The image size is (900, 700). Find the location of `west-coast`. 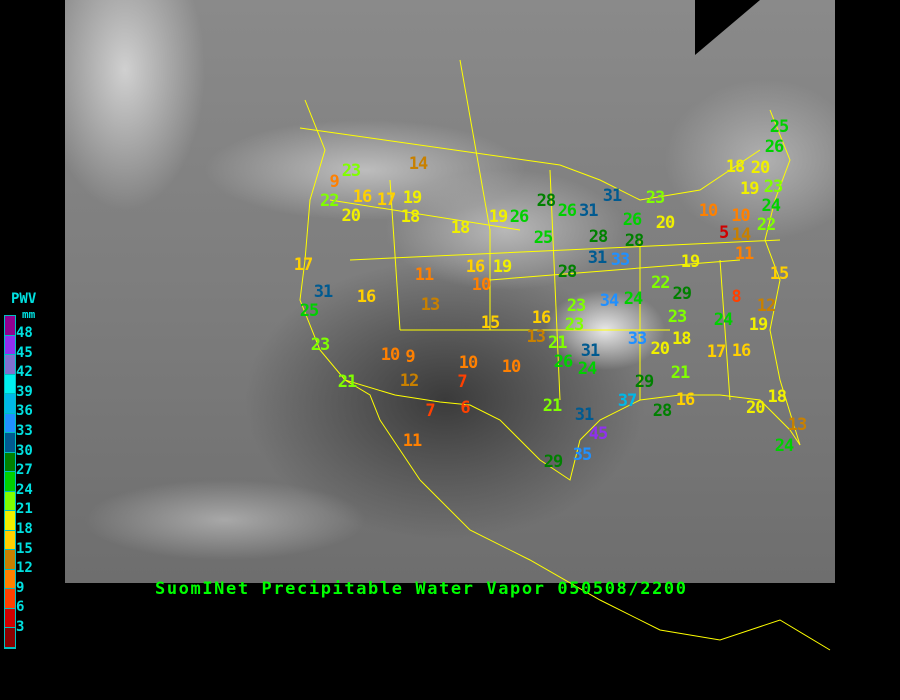

west-coast is located at coordinates (360, 290).